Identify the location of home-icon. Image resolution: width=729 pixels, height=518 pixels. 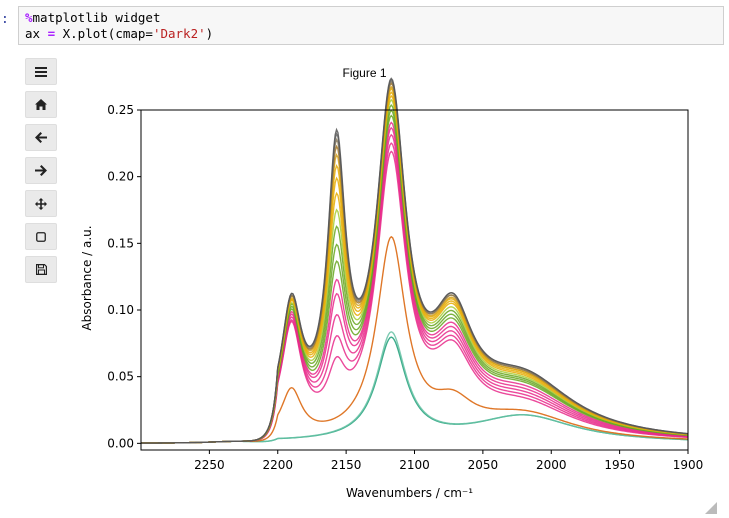
(41, 104).